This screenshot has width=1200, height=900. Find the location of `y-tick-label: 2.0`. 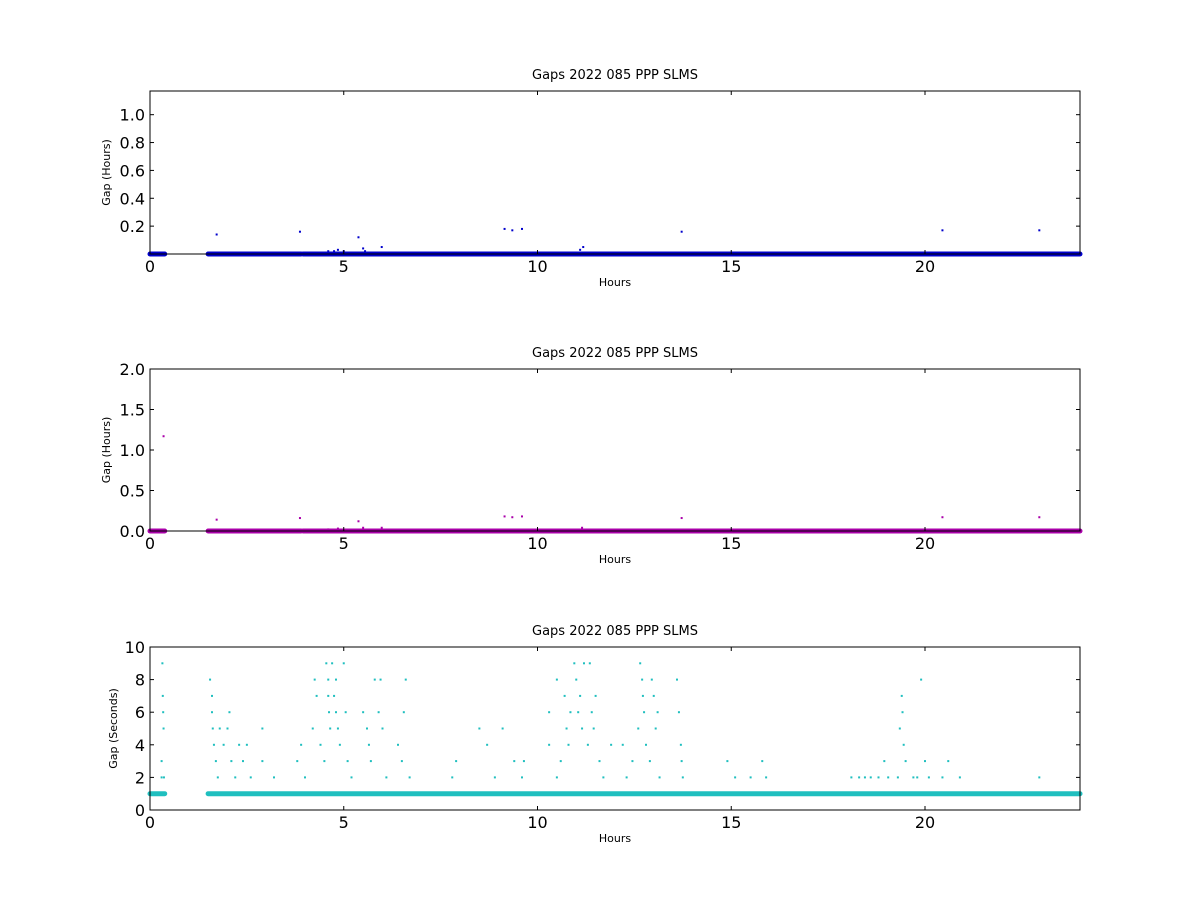

y-tick-label: 2.0 is located at coordinates (132, 369).